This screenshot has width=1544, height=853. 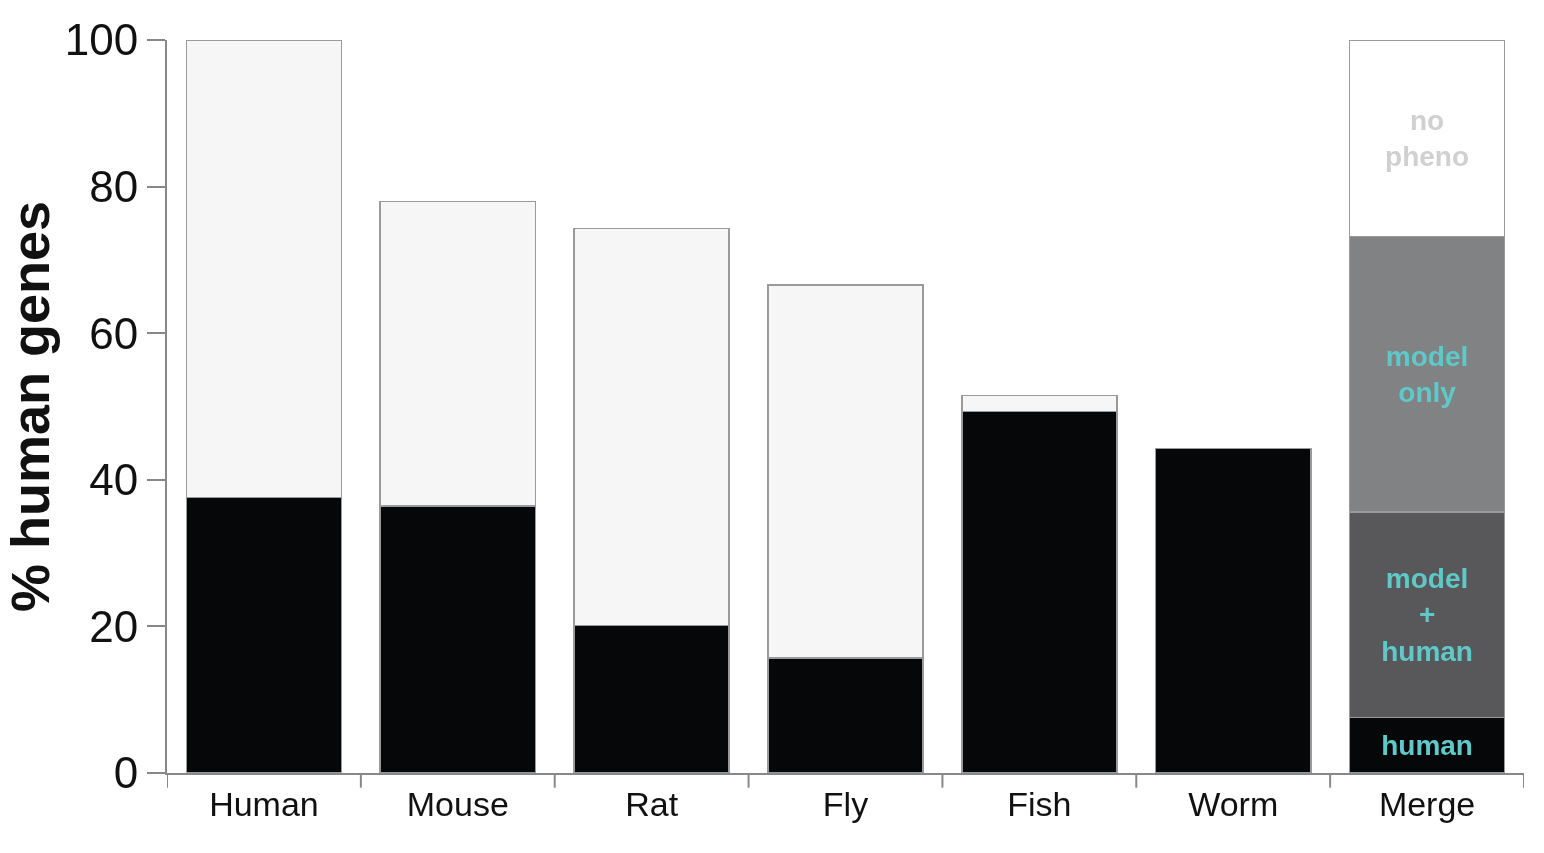 I want to click on x-tick-label: Merge, so click(x=1427, y=803).